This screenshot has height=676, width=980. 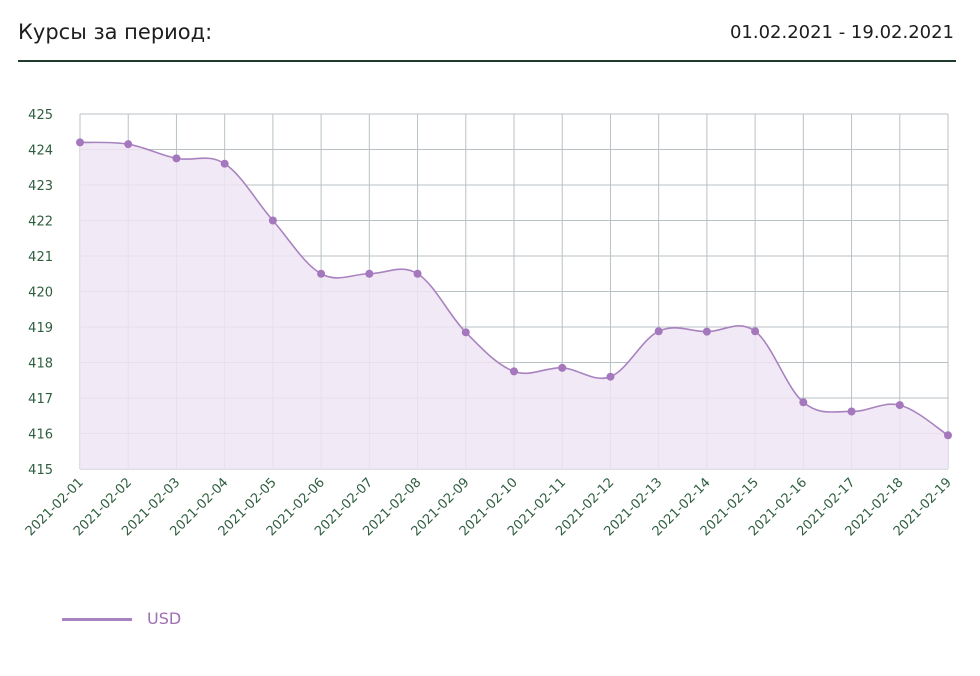 What do you see at coordinates (164, 618) in the screenshot?
I see `legend-label-usd: USD` at bounding box center [164, 618].